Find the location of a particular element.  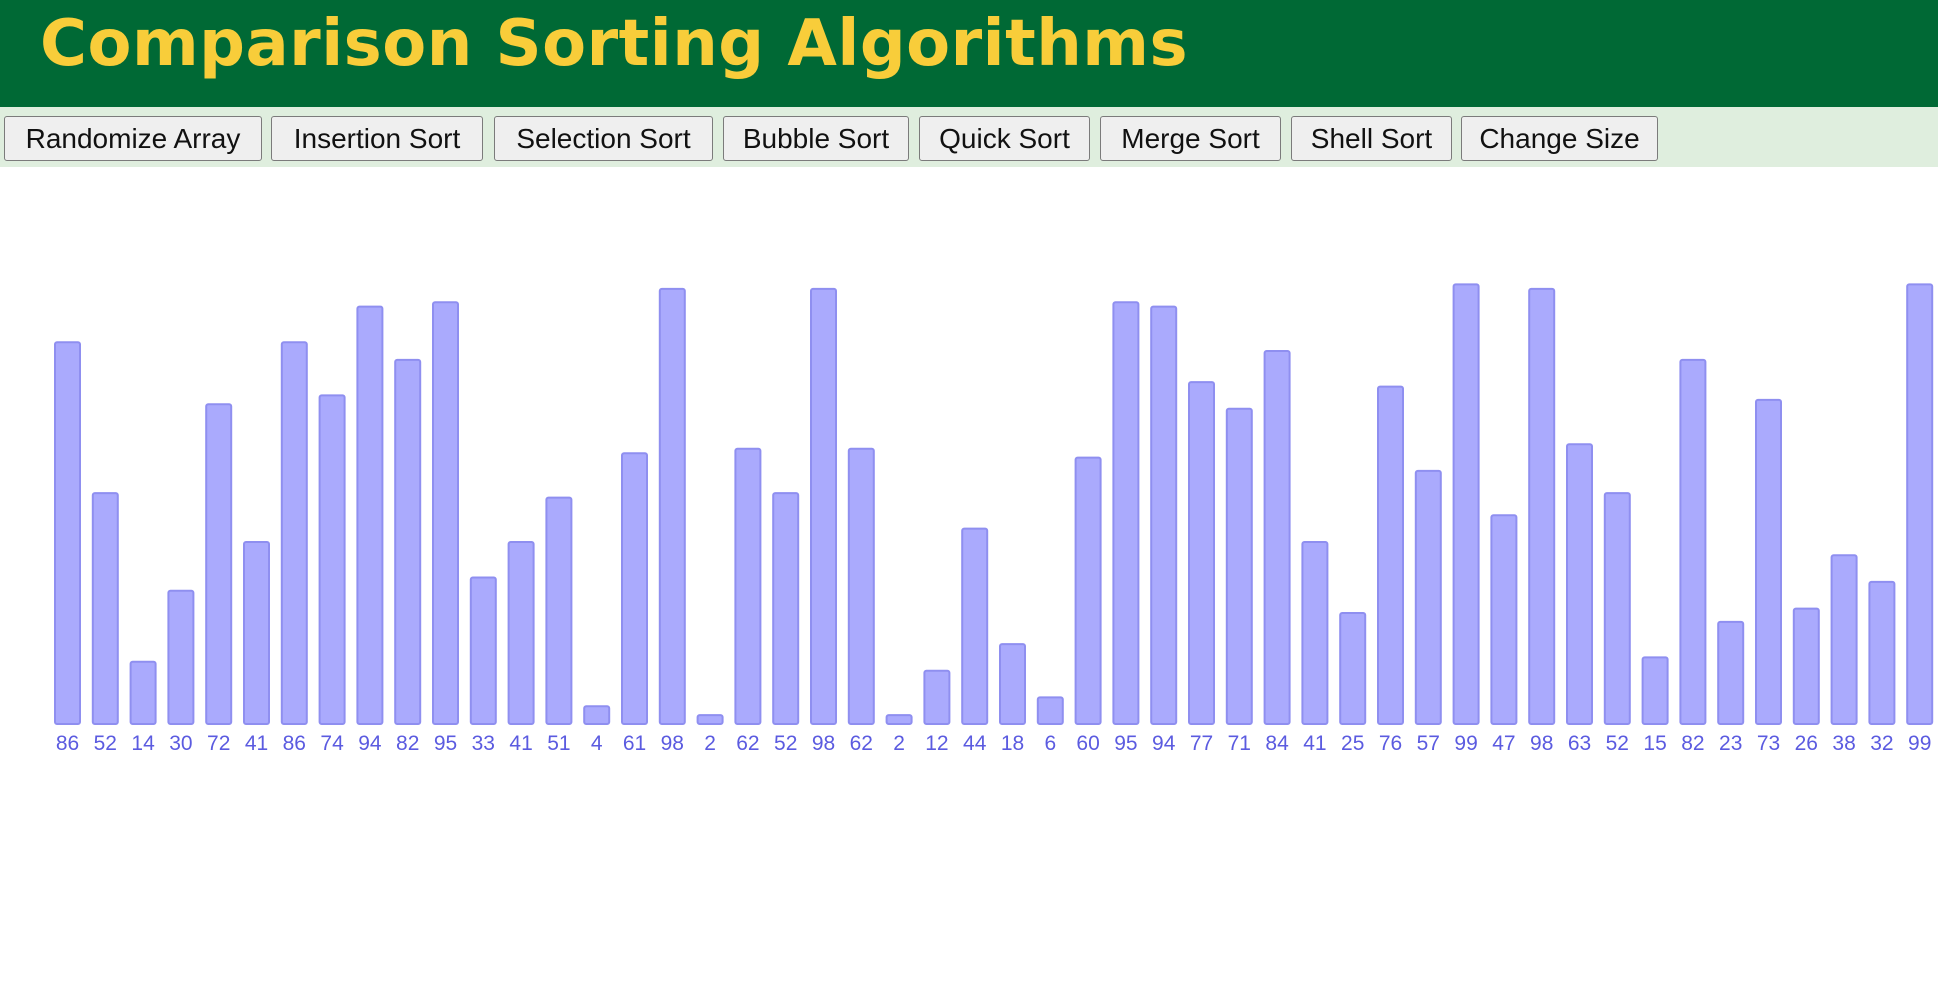

array-value-label: 73 is located at coordinates (1768, 743).